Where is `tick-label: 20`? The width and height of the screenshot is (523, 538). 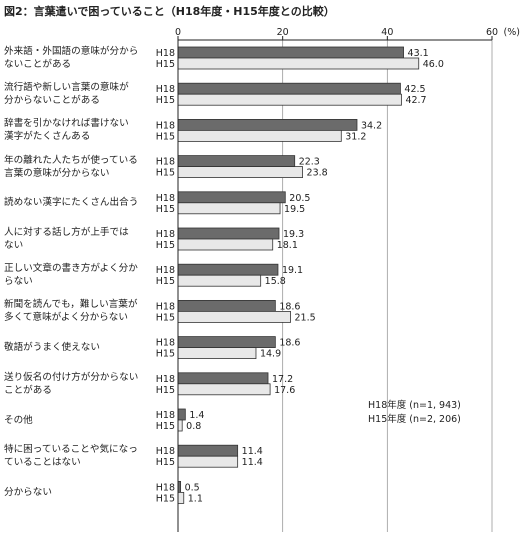
tick-label: 20 is located at coordinates (283, 32).